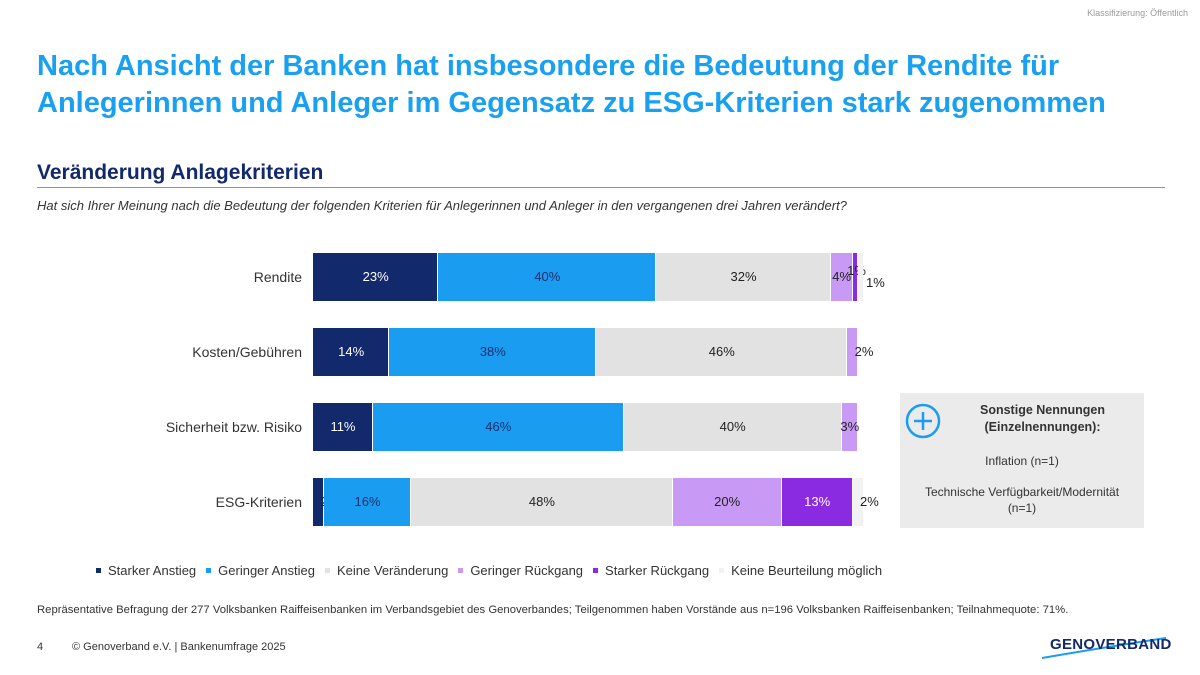 The image size is (1200, 675). I want to click on legend-label: Starker Rückgang, so click(657, 570).